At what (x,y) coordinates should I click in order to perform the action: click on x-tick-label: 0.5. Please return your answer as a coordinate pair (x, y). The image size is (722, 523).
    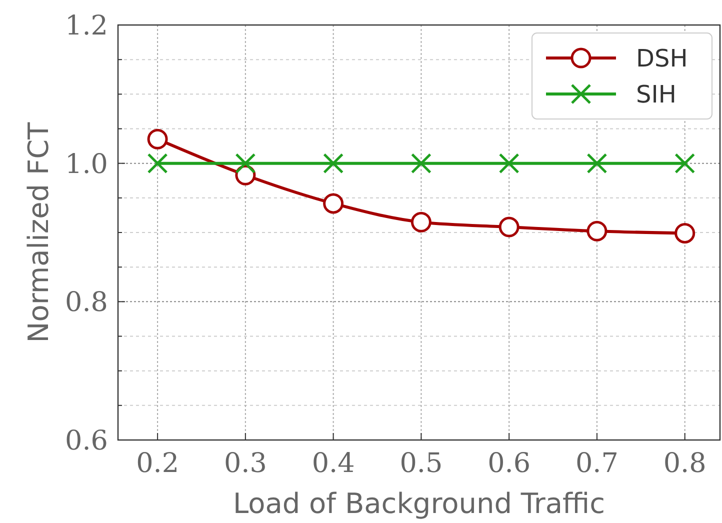
    Looking at the image, I should click on (421, 463).